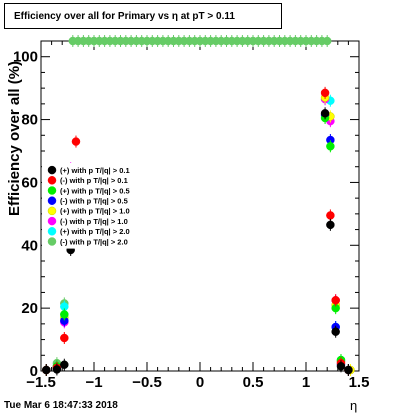 The image size is (400, 414). What do you see at coordinates (94, 241) in the screenshot?
I see `legend-label: (-) with p T/|q| > 2.0` at bounding box center [94, 241].